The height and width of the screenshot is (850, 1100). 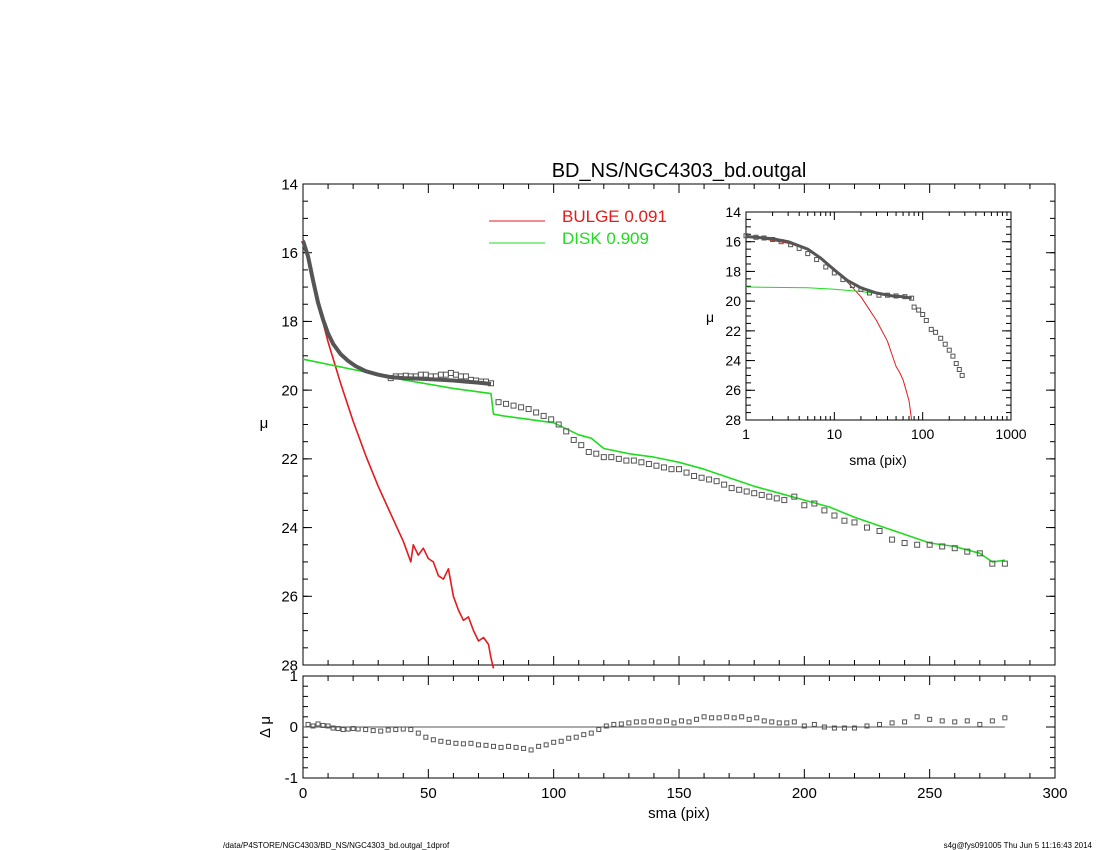 I want to click on main-ytick-label: 26, so click(x=289, y=597).